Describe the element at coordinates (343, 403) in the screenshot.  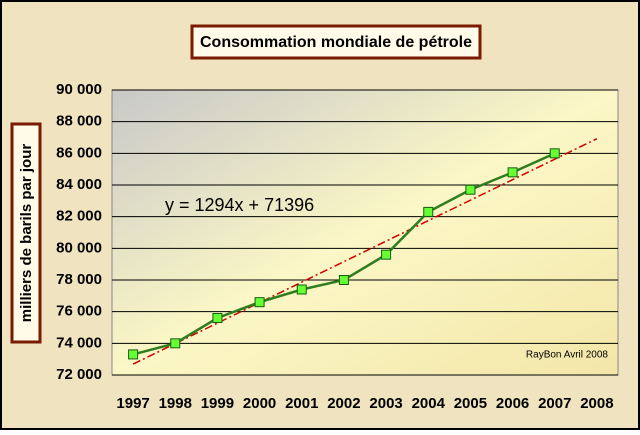
I see `x-tick-label: 2002` at that location.